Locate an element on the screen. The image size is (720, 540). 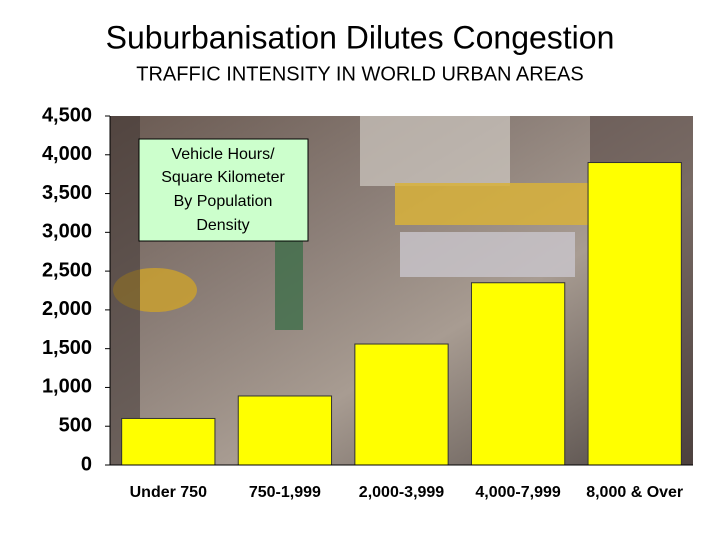
annotation-line: Square Kilometer is located at coordinates (223, 177).